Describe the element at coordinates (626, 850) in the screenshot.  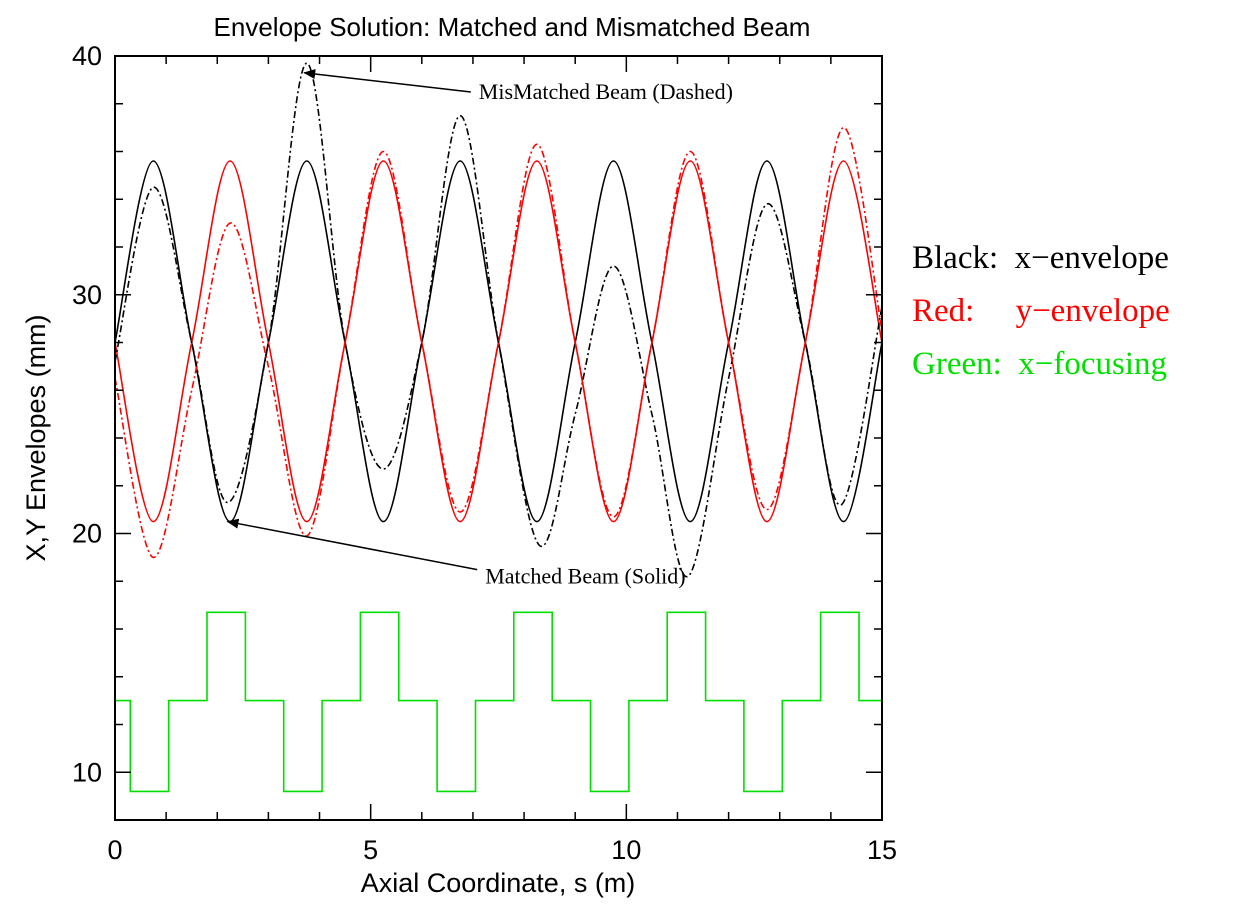
I see `x-tick-label: 10` at that location.